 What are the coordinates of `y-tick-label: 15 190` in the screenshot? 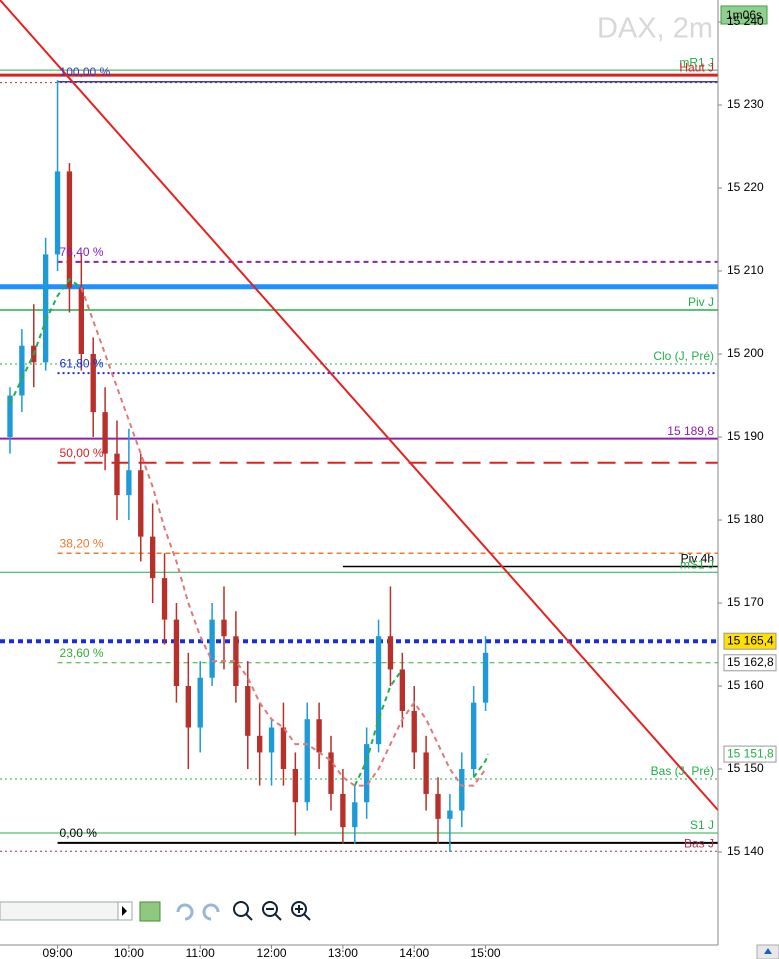 It's located at (745, 436).